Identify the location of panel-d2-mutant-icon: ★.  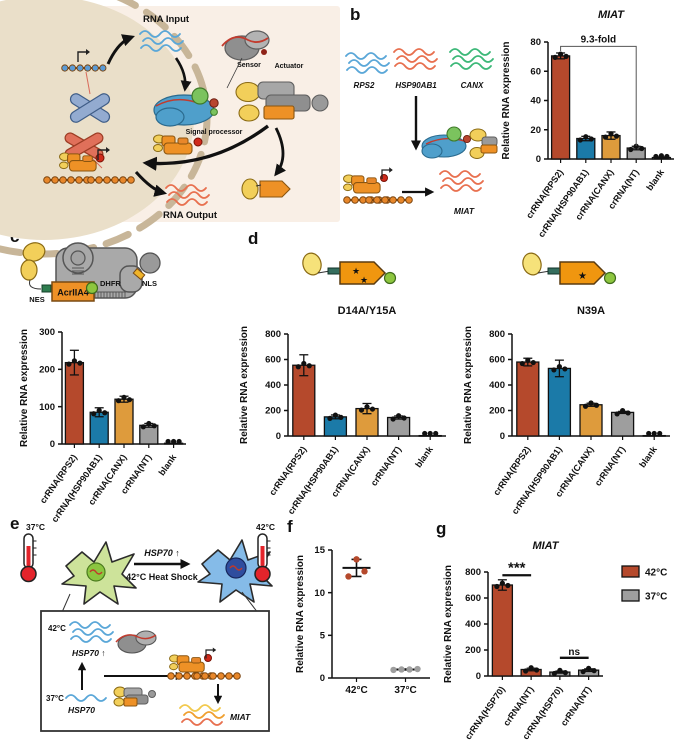
(569, 268).